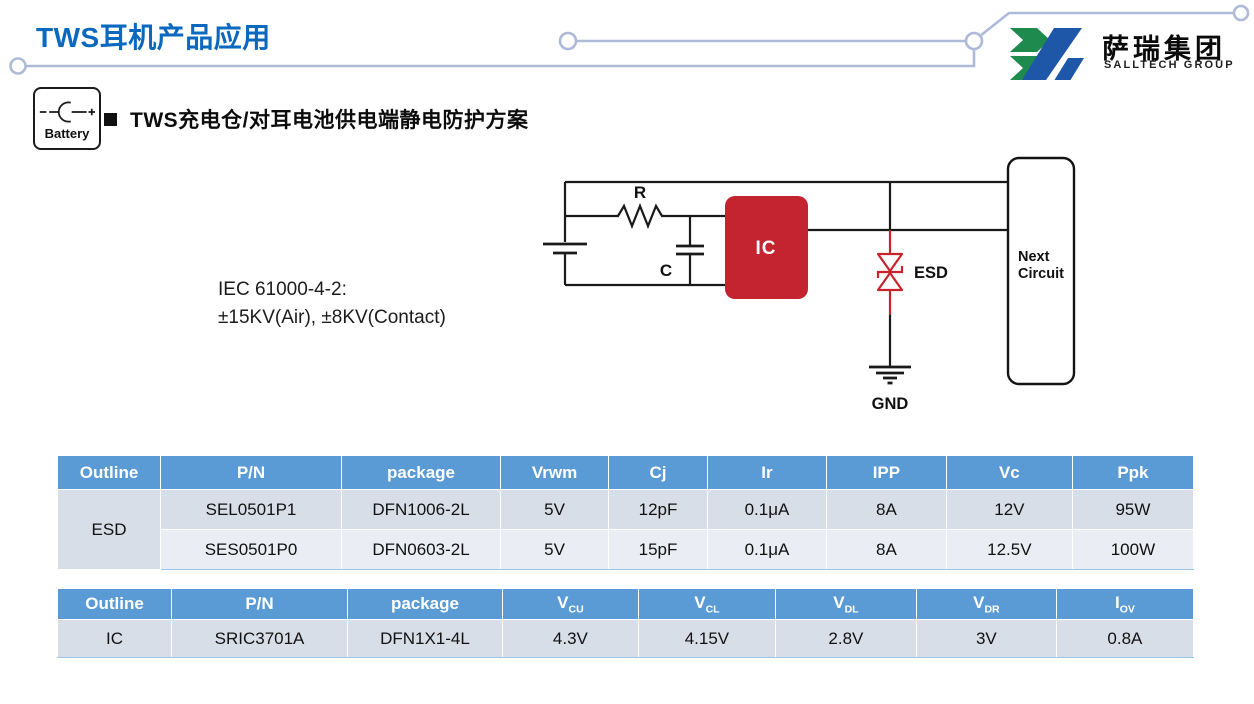  Describe the element at coordinates (845, 638) in the screenshot. I see `table-cell: 2.8V` at that location.